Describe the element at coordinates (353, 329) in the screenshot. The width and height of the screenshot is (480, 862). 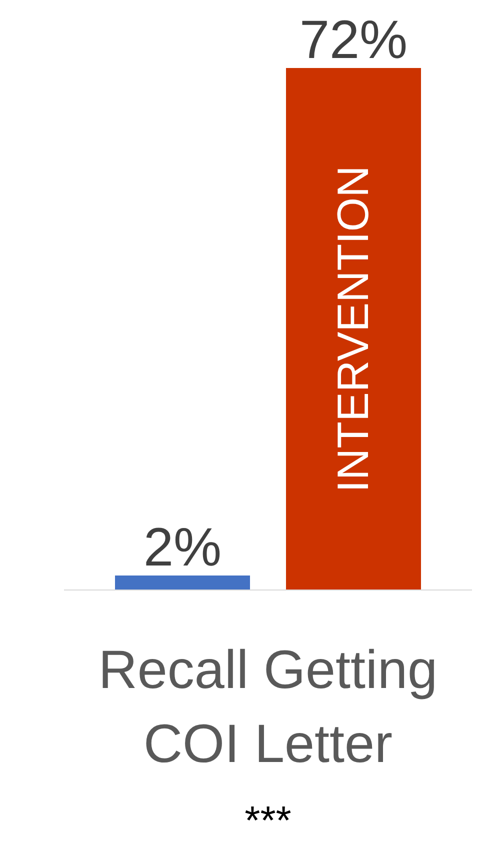
I see `series-label: INTERVENTION` at that location.